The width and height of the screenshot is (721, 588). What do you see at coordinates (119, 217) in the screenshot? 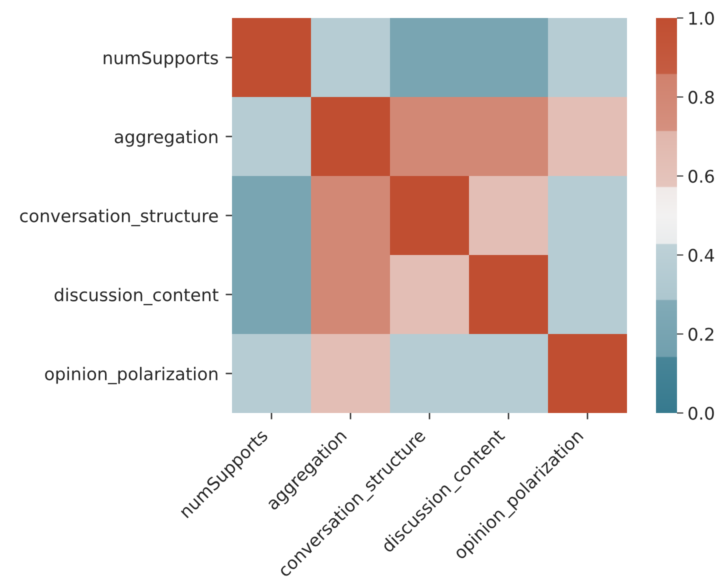
I see `y-tick-label: conversation_structure` at bounding box center [119, 217].